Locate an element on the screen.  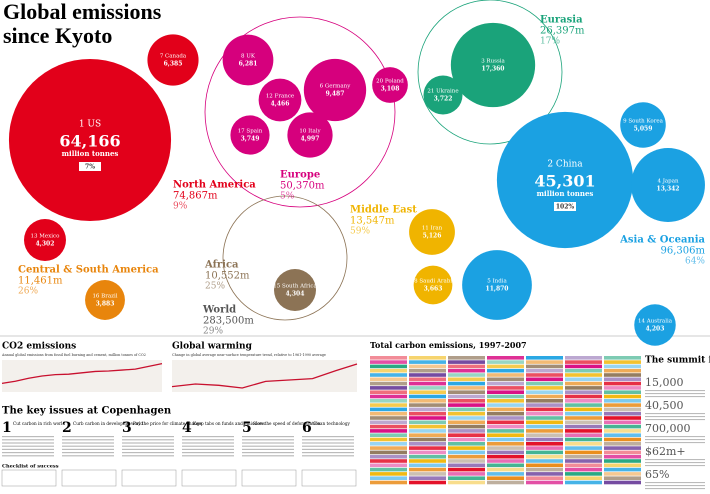
line is located at coordinates (82, 374).